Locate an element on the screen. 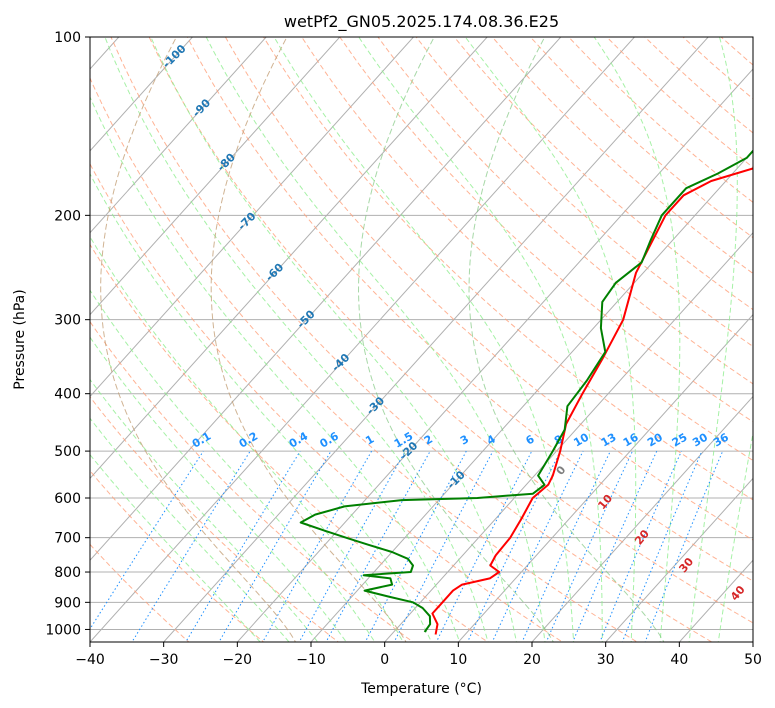  y-tick-label: 1000 is located at coordinates (63, 630).